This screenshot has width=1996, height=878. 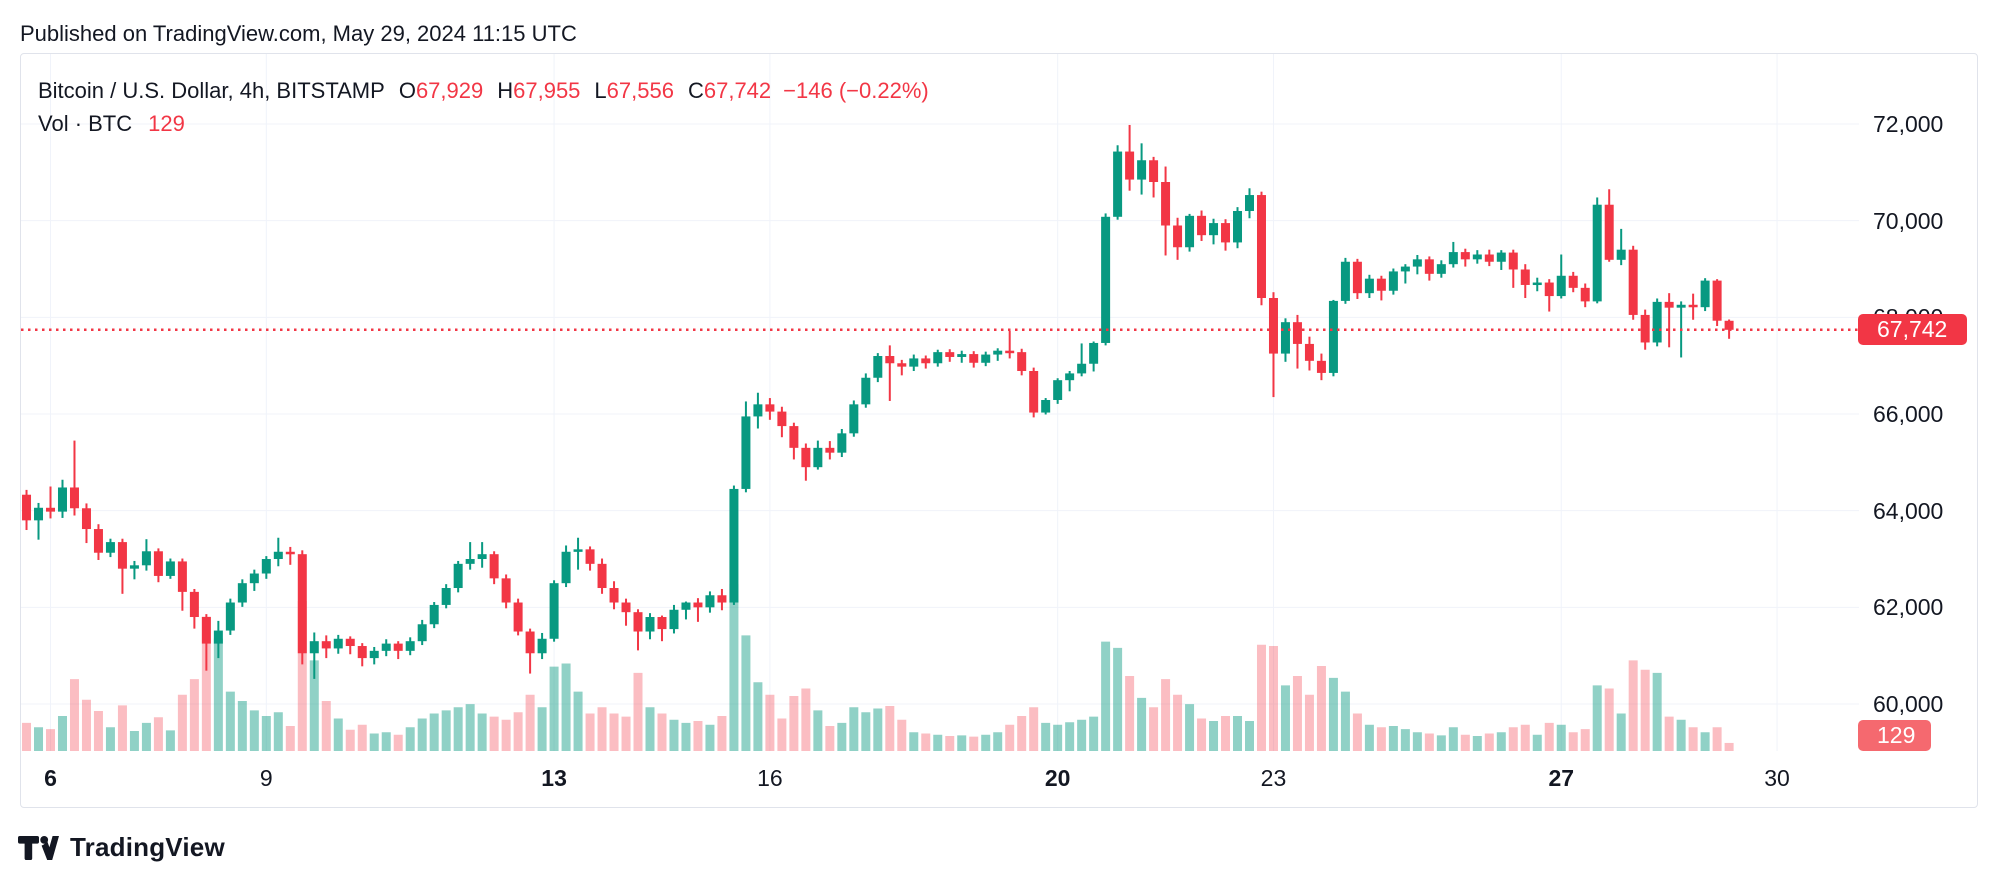 I want to click on time-tick-label: 6, so click(x=50, y=778).